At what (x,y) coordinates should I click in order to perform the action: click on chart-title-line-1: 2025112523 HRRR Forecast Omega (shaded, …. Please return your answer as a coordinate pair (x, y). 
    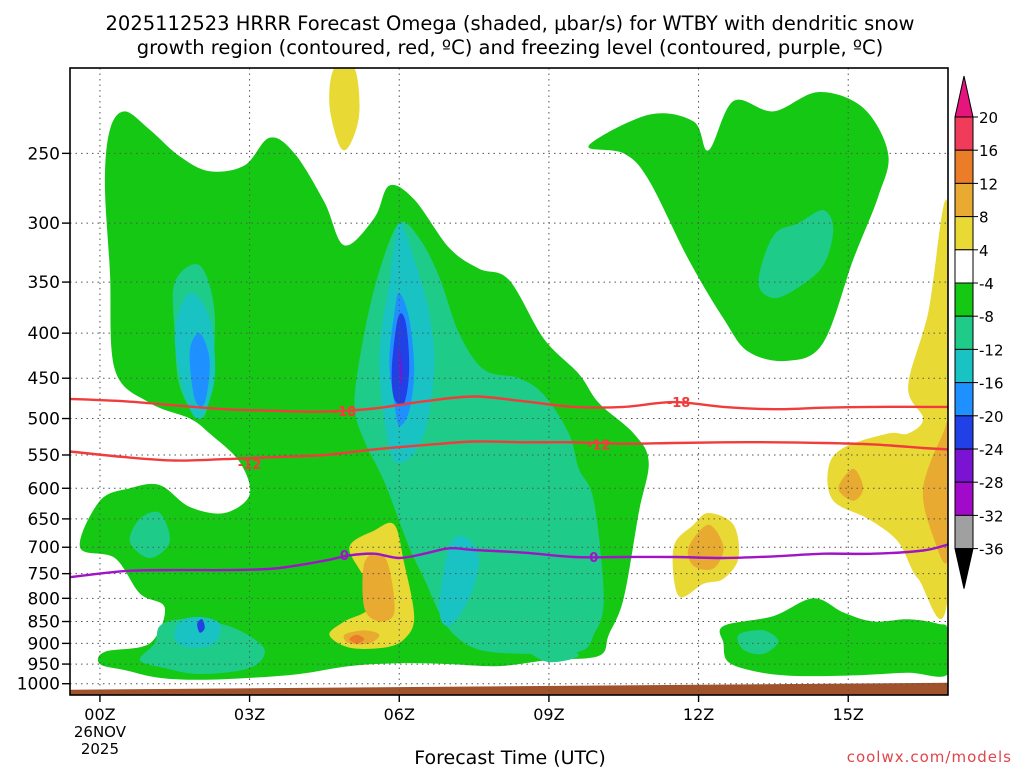
    Looking at the image, I should click on (510, 23).